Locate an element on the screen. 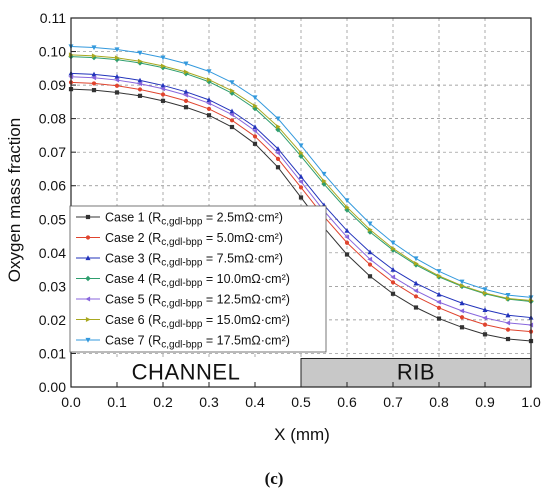 The height and width of the screenshot is (494, 550). x-tick-label: 0.5 is located at coordinates (301, 402).